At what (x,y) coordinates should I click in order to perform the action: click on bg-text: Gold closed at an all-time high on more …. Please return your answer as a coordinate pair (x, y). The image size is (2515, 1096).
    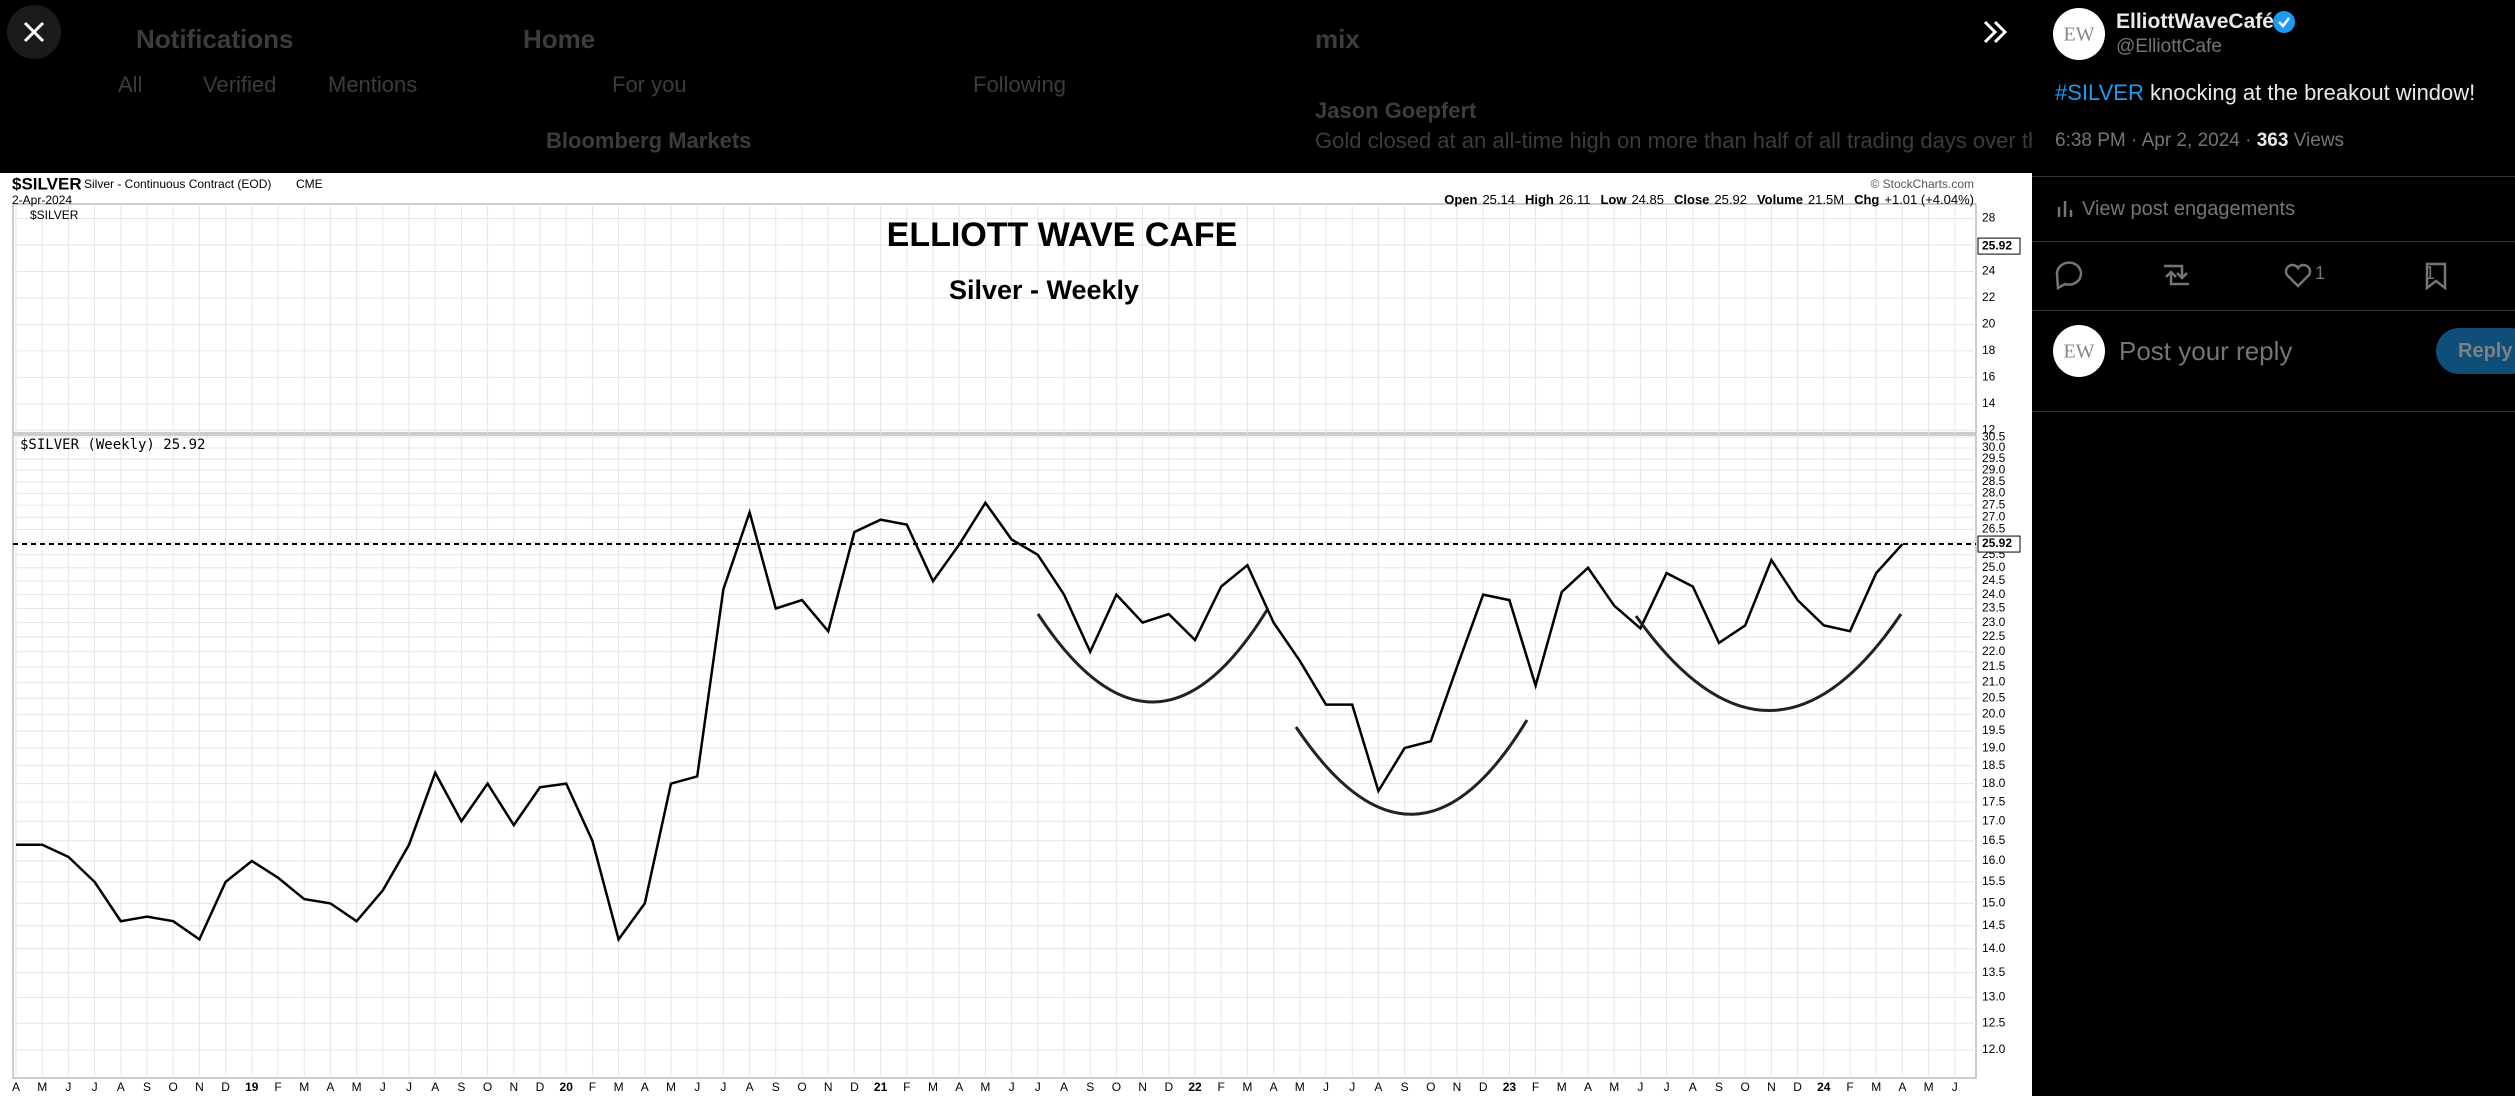
    Looking at the image, I should click on (1741, 140).